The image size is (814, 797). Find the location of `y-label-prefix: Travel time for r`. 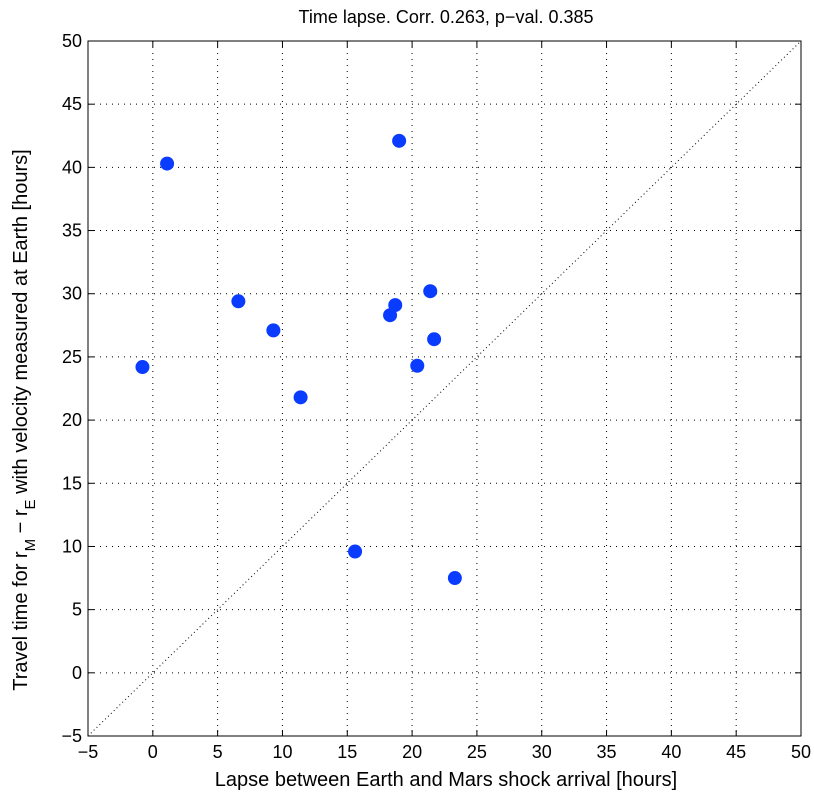

y-label-prefix: Travel time for r is located at coordinates (21, 621).